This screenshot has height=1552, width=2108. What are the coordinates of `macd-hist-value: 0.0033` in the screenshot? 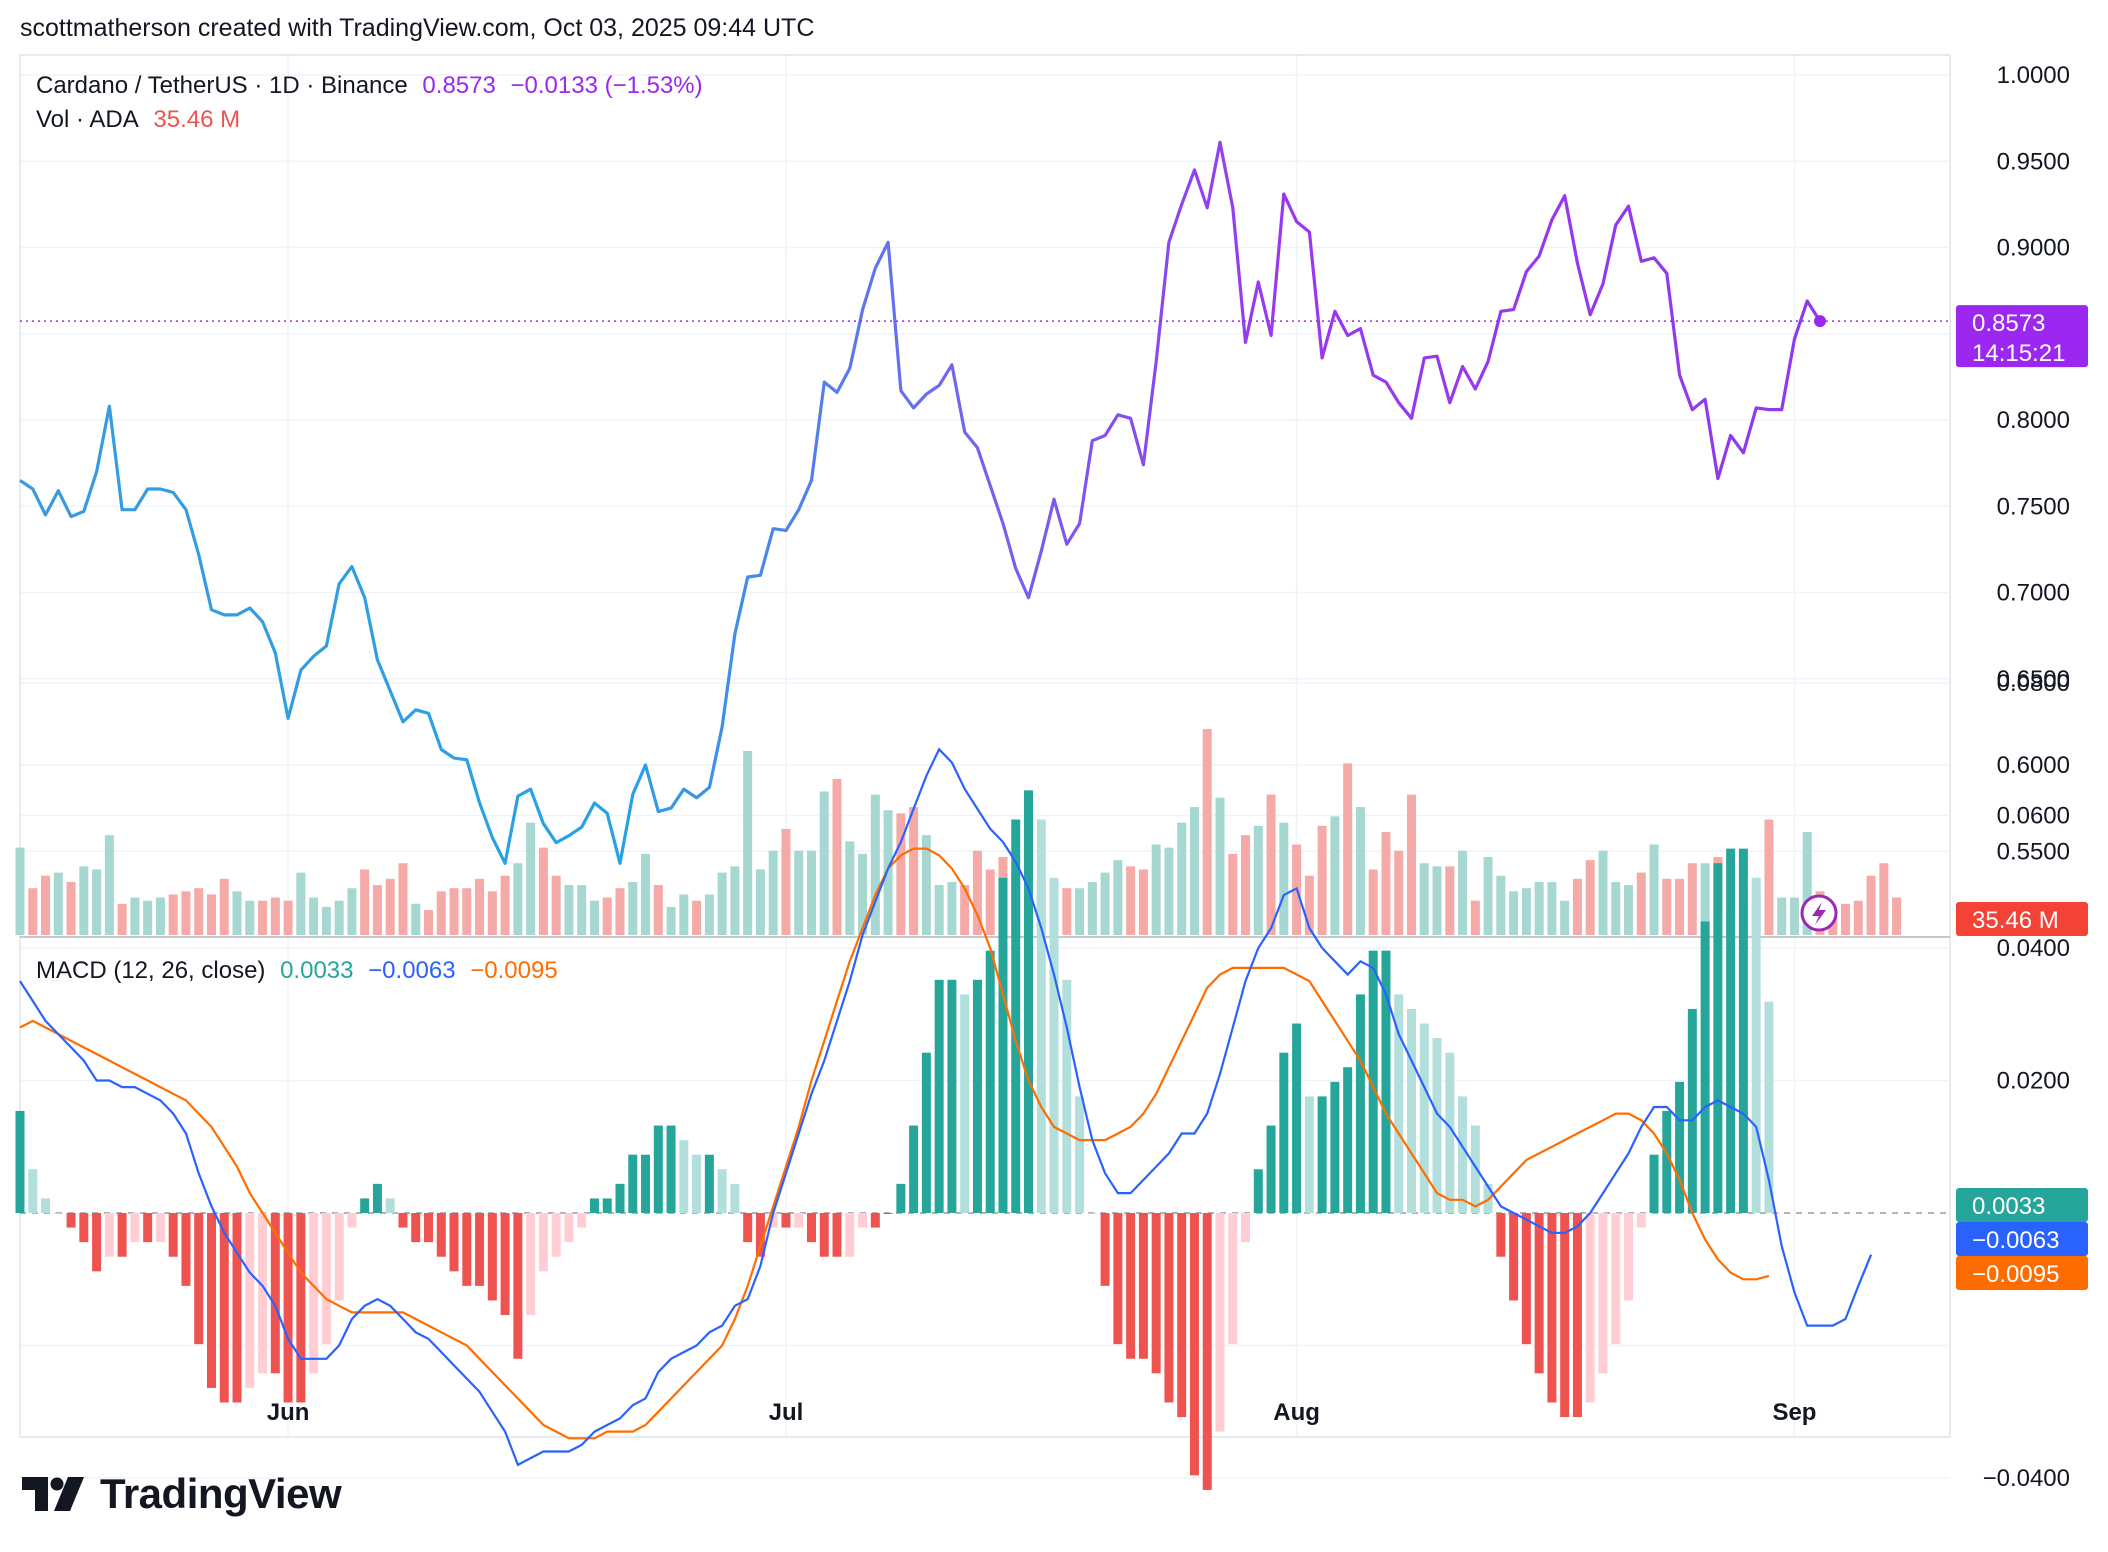 It's located at (317, 970).